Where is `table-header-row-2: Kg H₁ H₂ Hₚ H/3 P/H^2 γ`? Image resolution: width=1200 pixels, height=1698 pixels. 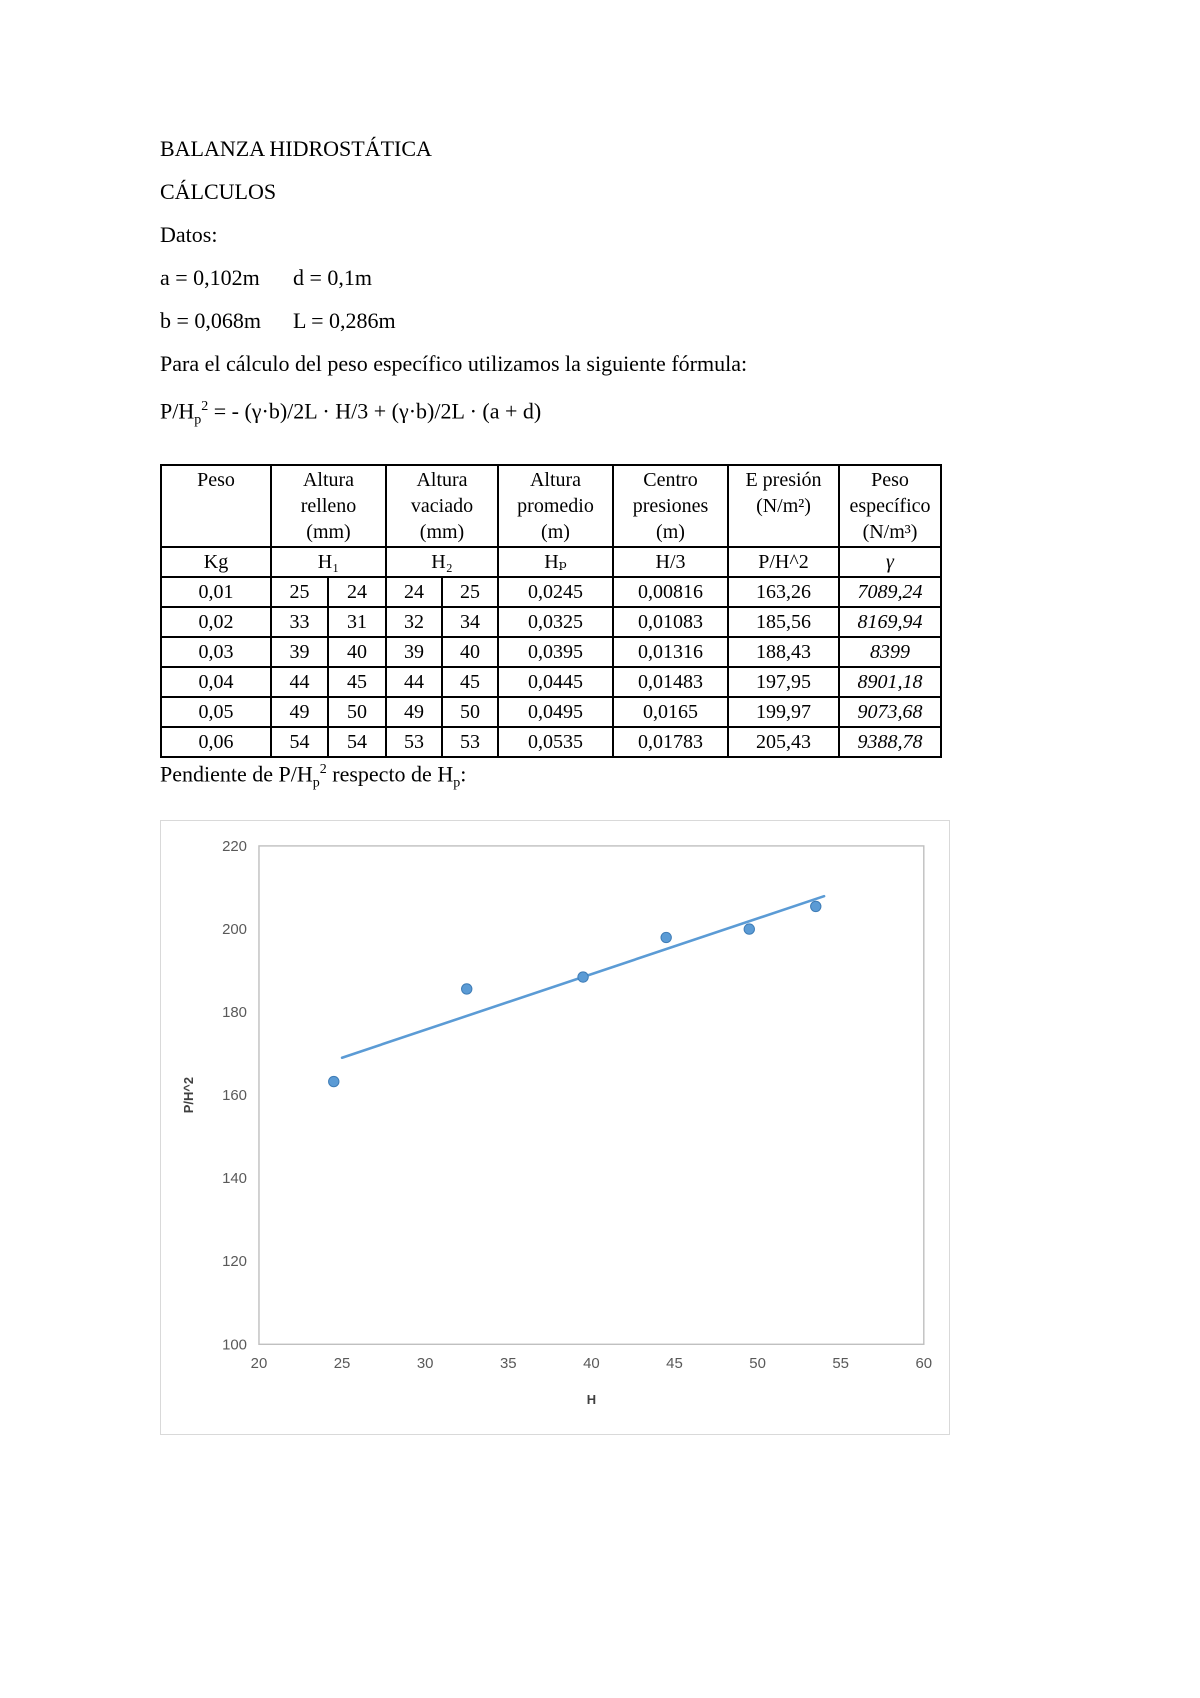 table-header-row-2: Kg H₁ H₂ Hₚ H/3 P/H^2 γ is located at coordinates (551, 561).